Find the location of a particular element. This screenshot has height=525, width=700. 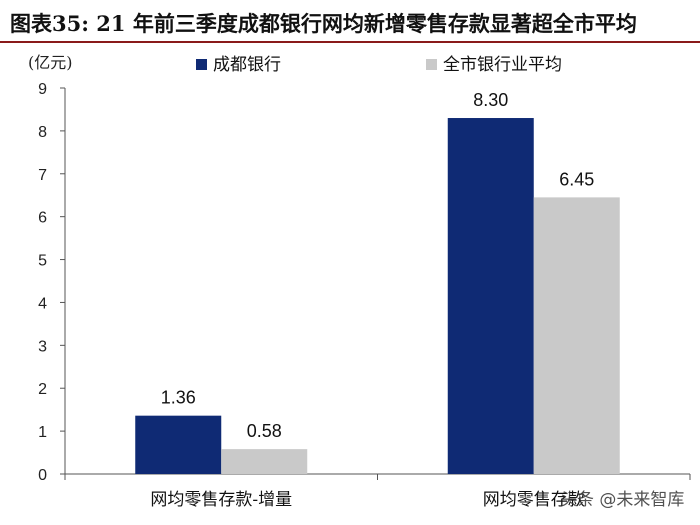

data-label: 0.58 is located at coordinates (264, 431).